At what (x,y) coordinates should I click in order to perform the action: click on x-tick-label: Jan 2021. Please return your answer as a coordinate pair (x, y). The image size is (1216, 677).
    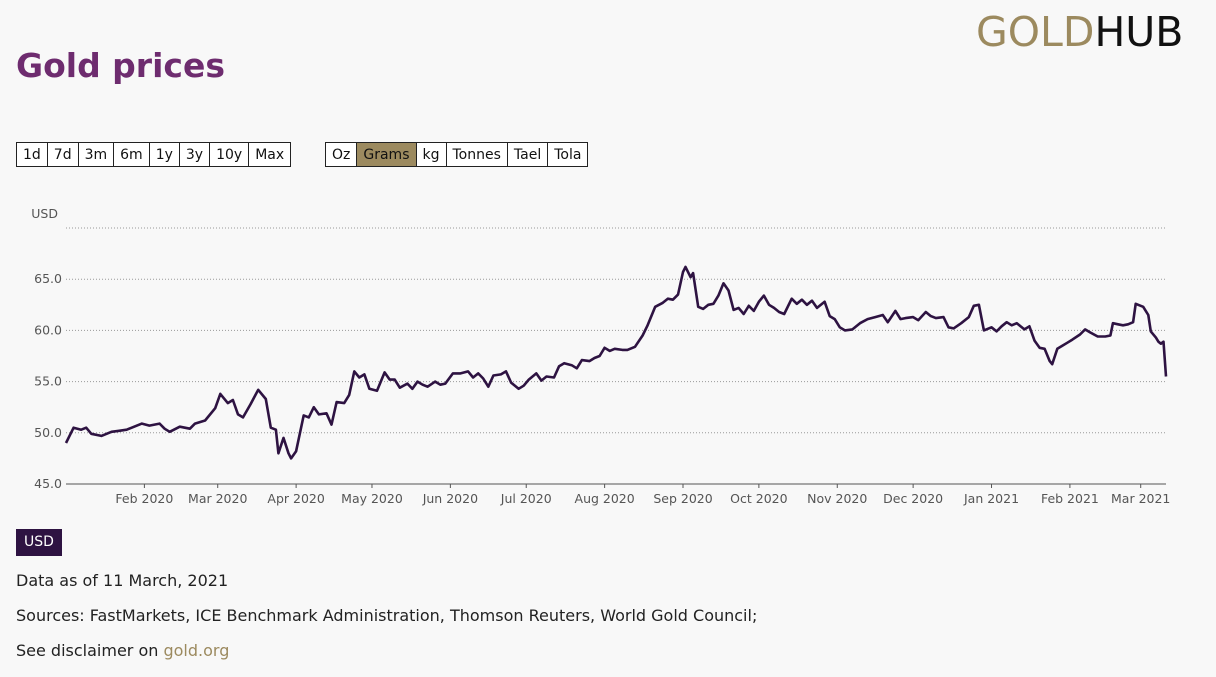
    Looking at the image, I should click on (991, 498).